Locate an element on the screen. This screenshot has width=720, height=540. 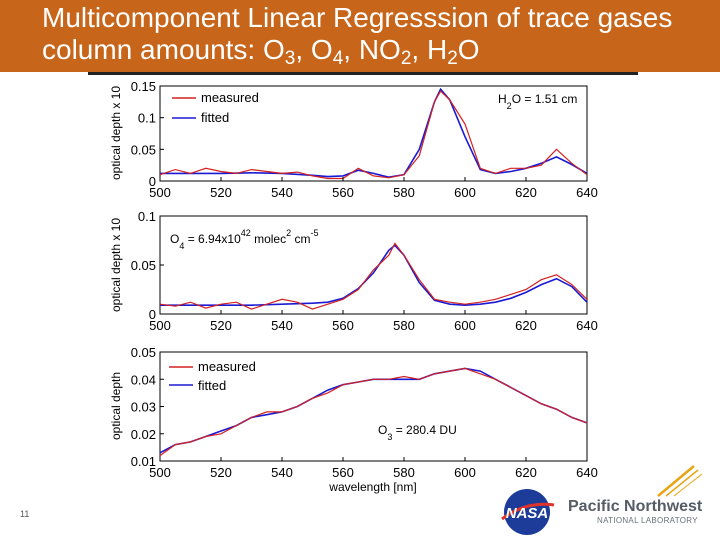
annotation-o3: O3 = 280.4 DU is located at coordinates (417, 432).